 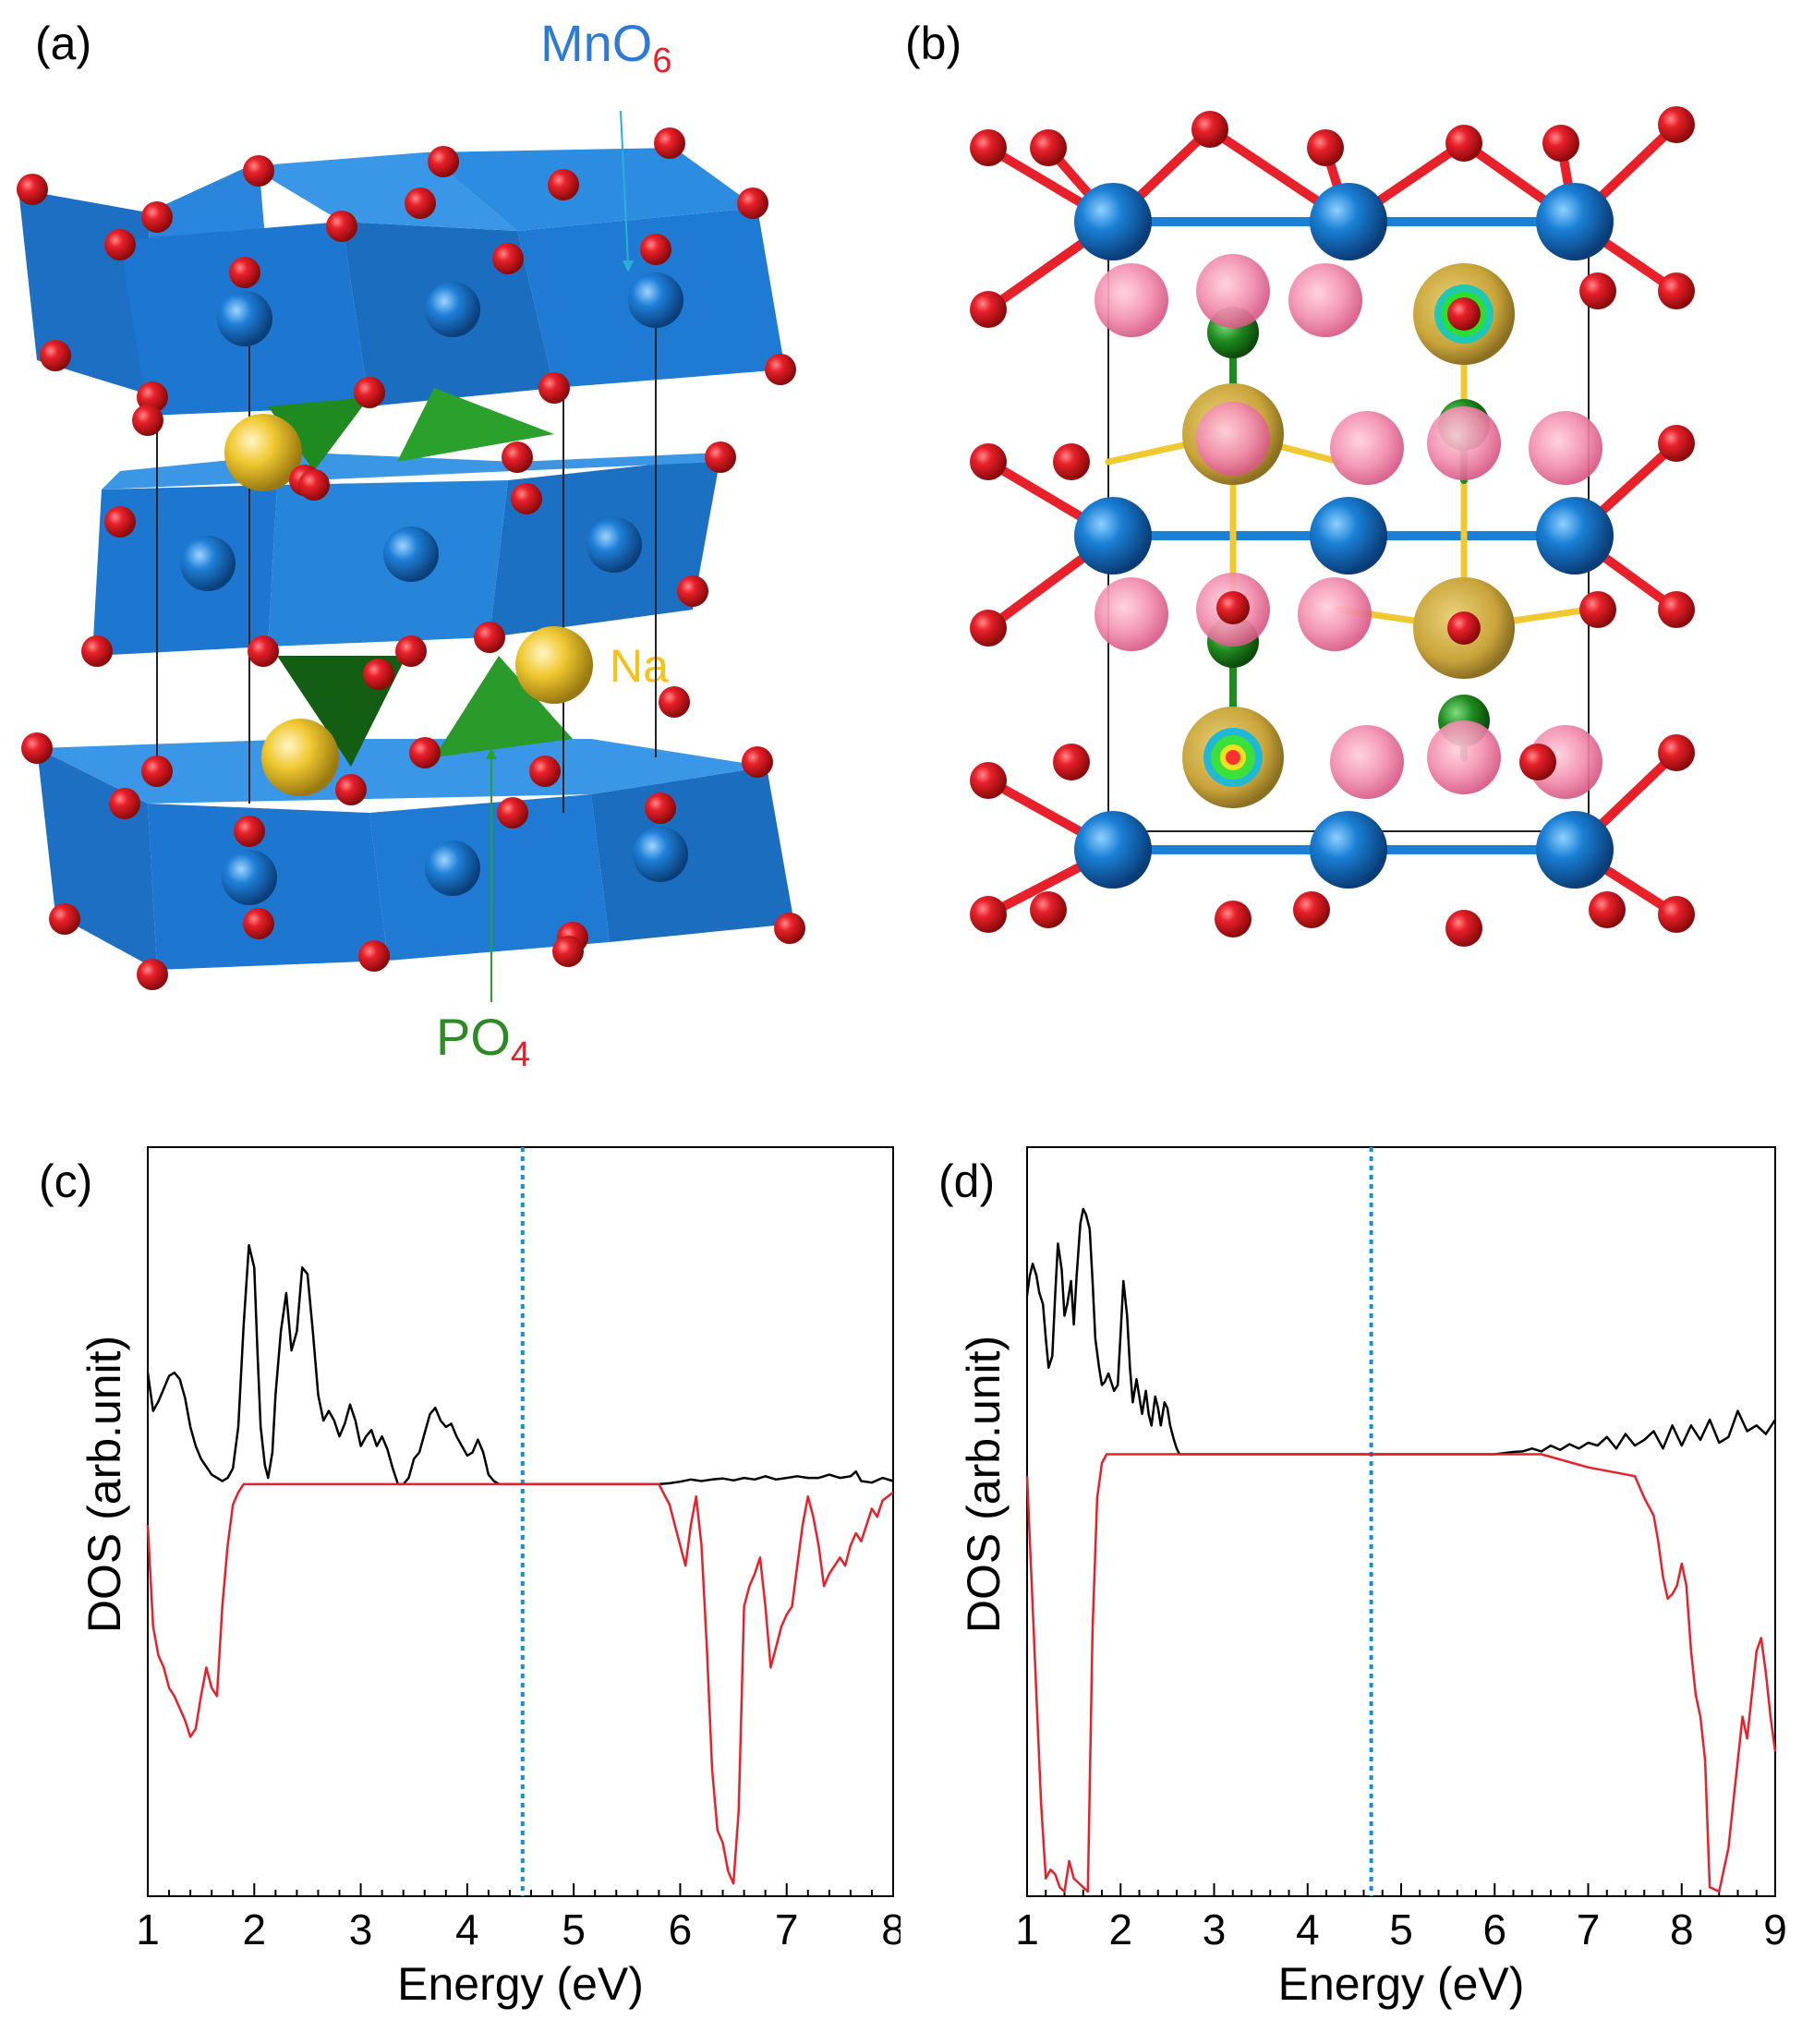 I want to click on isosurface-o-b, so click(x=1348, y=526).